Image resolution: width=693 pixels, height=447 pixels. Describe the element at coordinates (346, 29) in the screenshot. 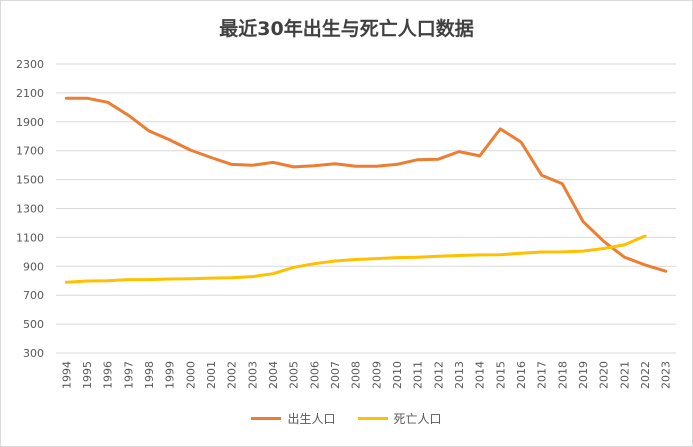

I see `chart-title: 最近30年出生与死亡人口数据` at that location.